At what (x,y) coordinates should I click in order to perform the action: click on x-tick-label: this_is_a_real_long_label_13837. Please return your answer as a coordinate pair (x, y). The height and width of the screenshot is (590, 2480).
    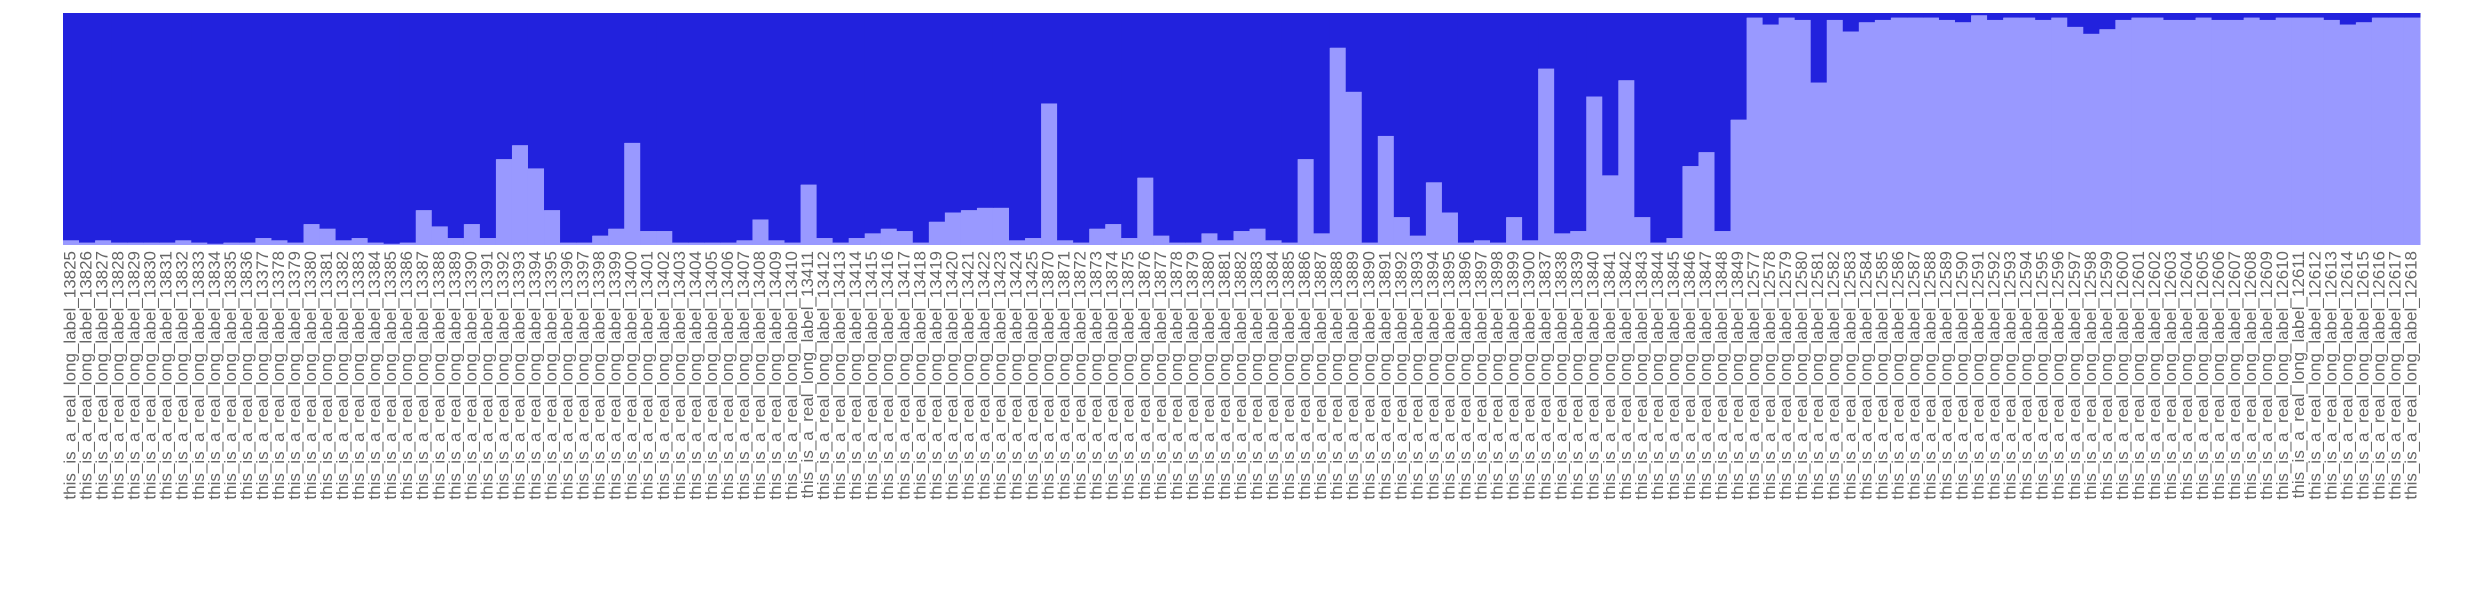
    Looking at the image, I should click on (1545, 375).